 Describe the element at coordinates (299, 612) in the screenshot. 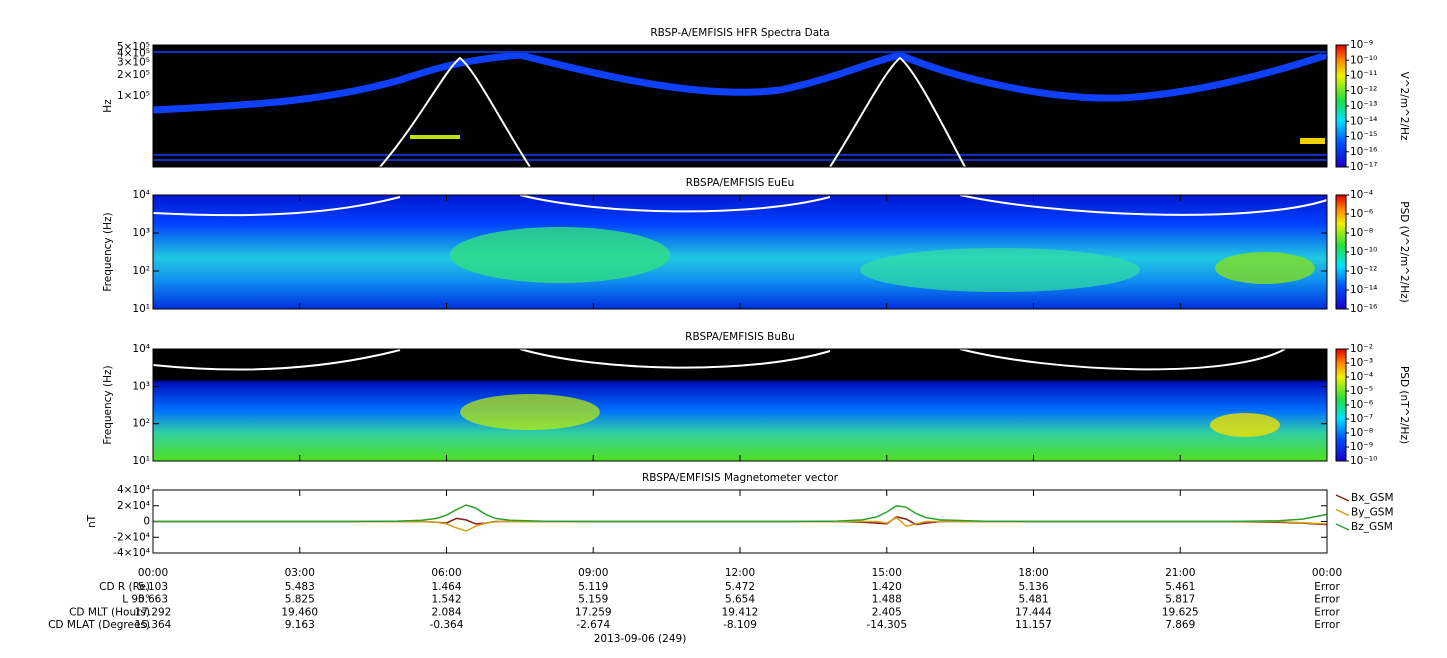

I see `row-value: 19.460` at that location.